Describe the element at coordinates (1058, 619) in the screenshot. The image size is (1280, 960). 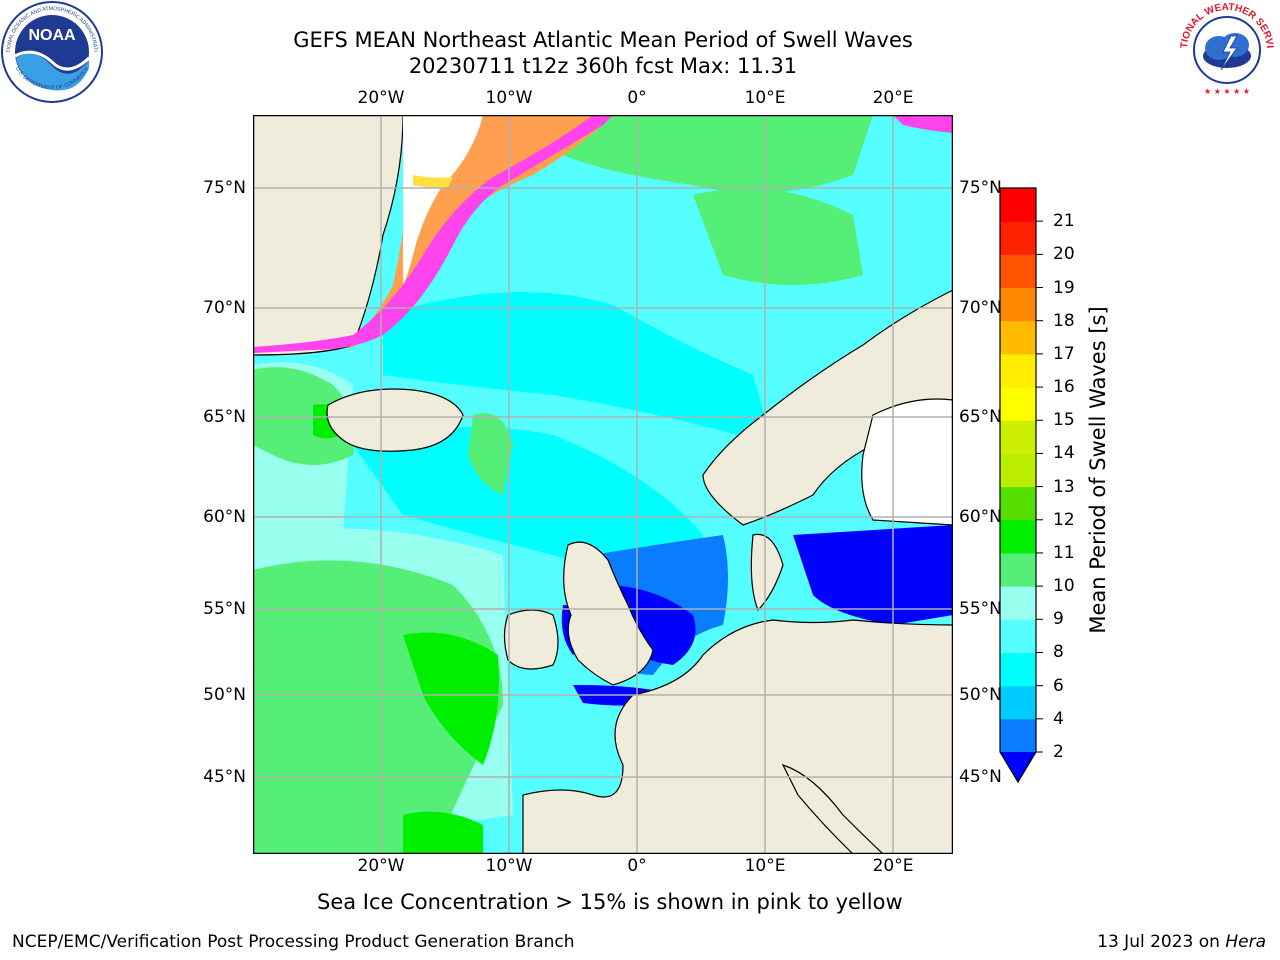
I see `colorbar-tick-label: 9` at that location.